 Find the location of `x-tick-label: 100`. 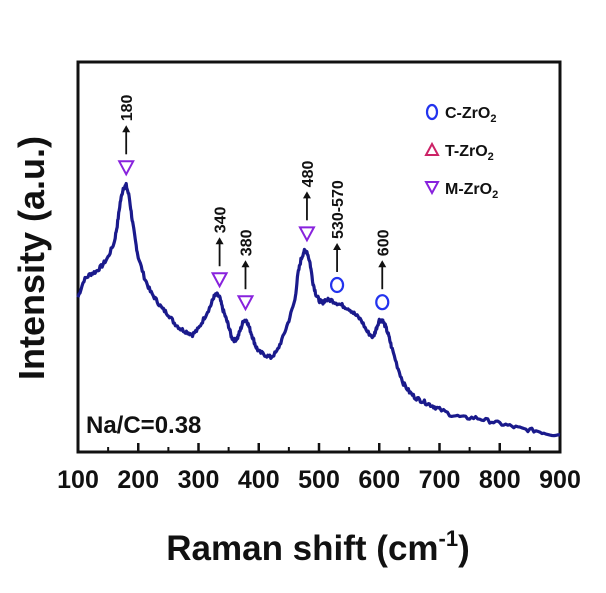

x-tick-label: 100 is located at coordinates (78, 480).